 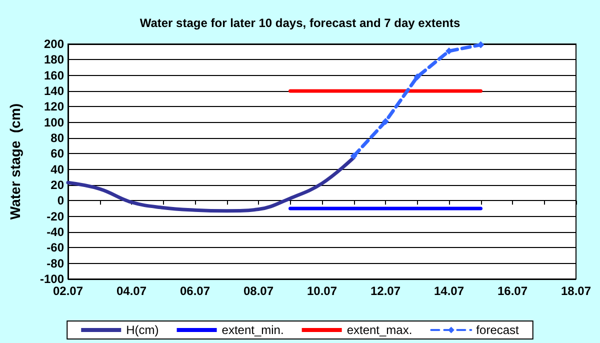 What do you see at coordinates (57, 169) in the screenshot?
I see `y-tick-label: 40` at bounding box center [57, 169].